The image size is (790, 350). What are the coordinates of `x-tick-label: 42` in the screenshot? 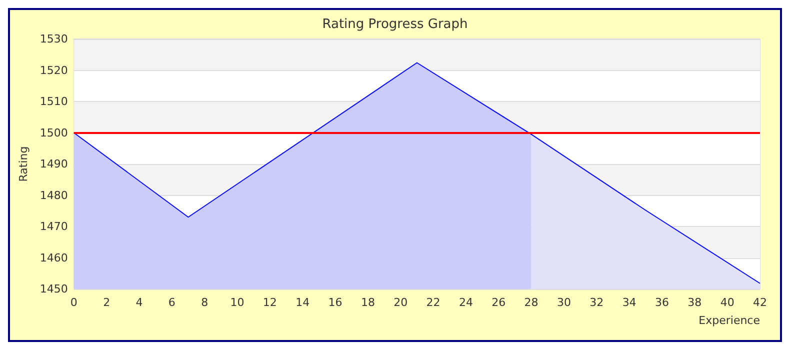 It's located at (760, 302).